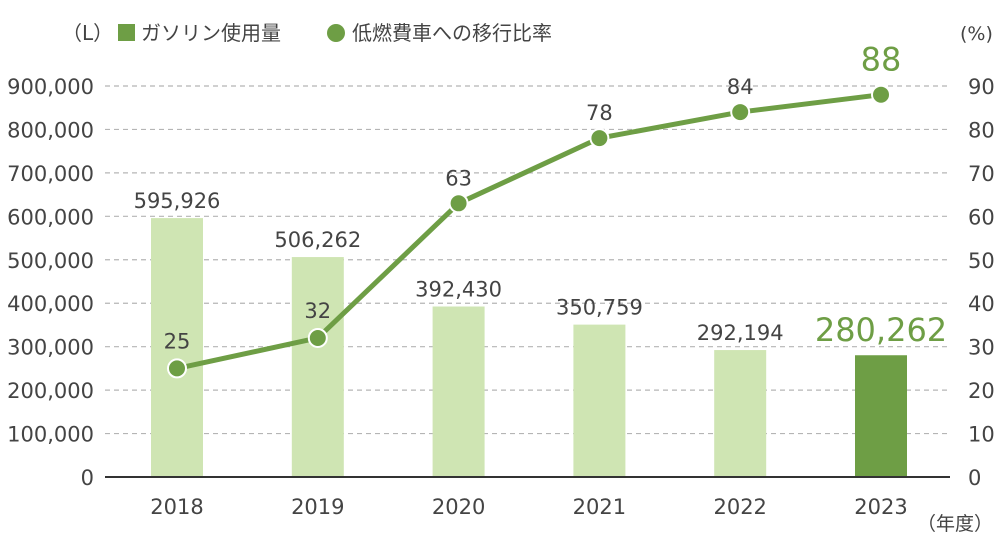  What do you see at coordinates (981, 304) in the screenshot?
I see `right-tick-label: 40` at bounding box center [981, 304].